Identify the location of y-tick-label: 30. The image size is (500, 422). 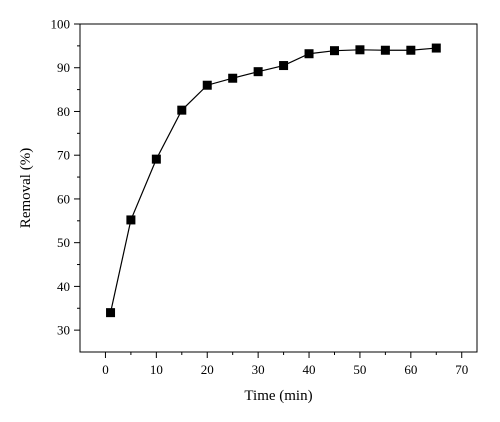
(63, 330).